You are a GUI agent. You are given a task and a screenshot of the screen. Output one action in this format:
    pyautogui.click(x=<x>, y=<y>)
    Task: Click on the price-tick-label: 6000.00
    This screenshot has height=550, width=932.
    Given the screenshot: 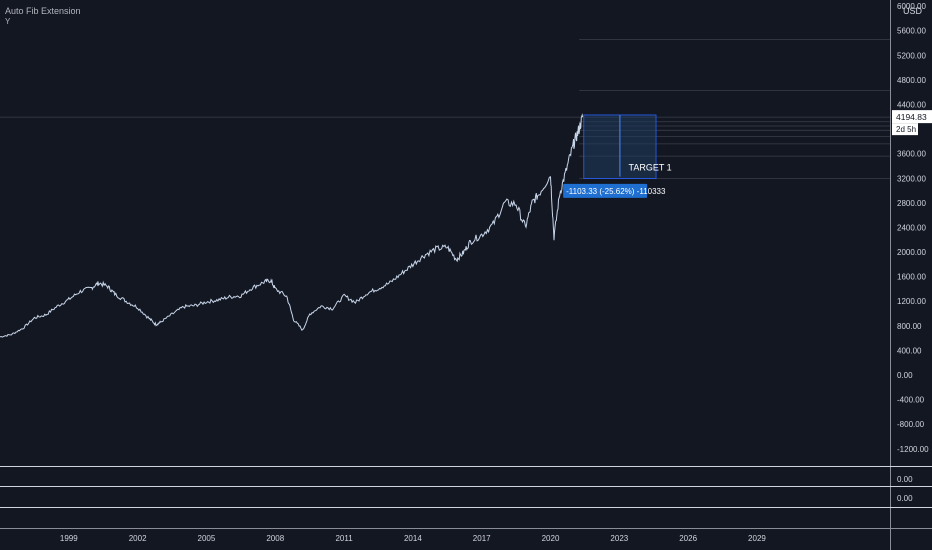 What is the action you would take?
    pyautogui.click(x=911, y=6)
    